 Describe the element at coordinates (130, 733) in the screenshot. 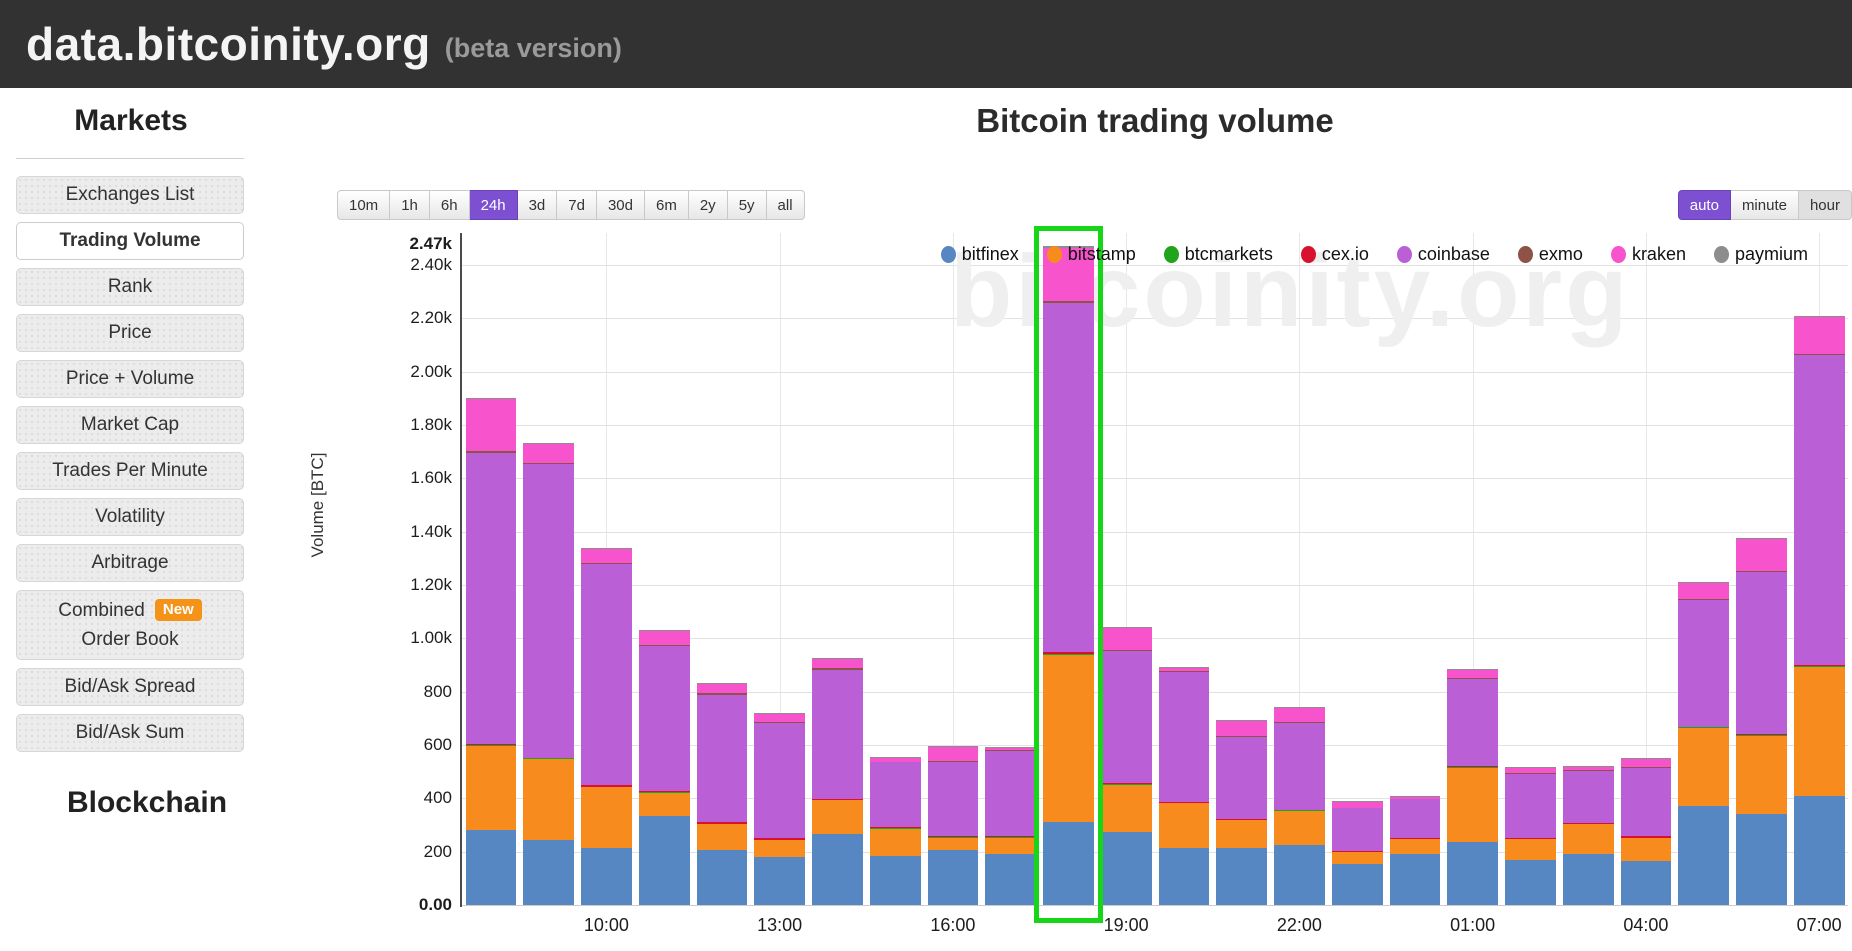

I see `sidebar-item-bid-ask-sum: Bid/Ask Sum` at that location.